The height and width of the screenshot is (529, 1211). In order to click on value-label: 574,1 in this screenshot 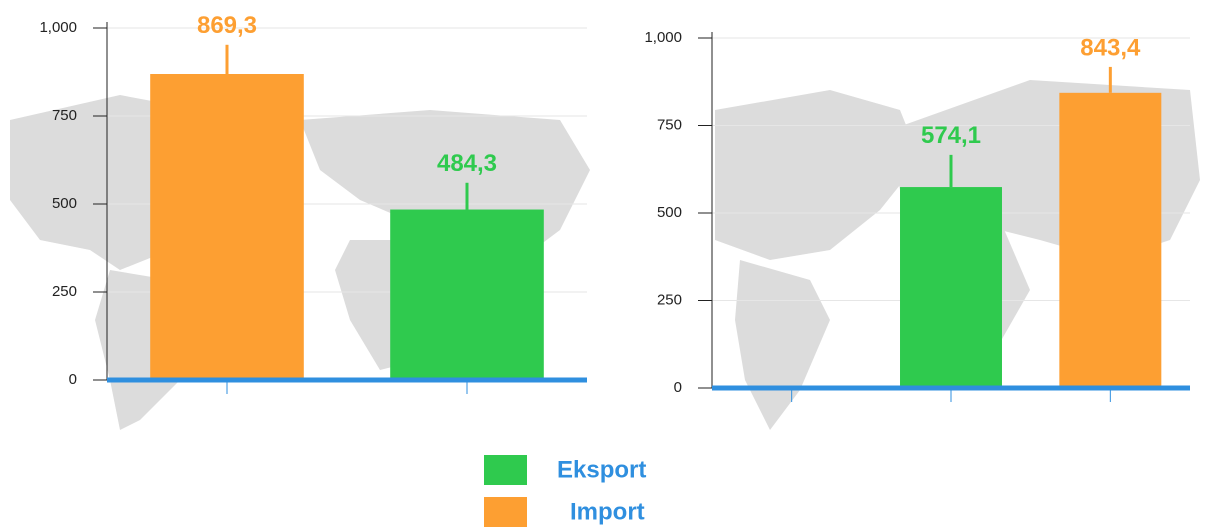, I will do `click(951, 135)`.